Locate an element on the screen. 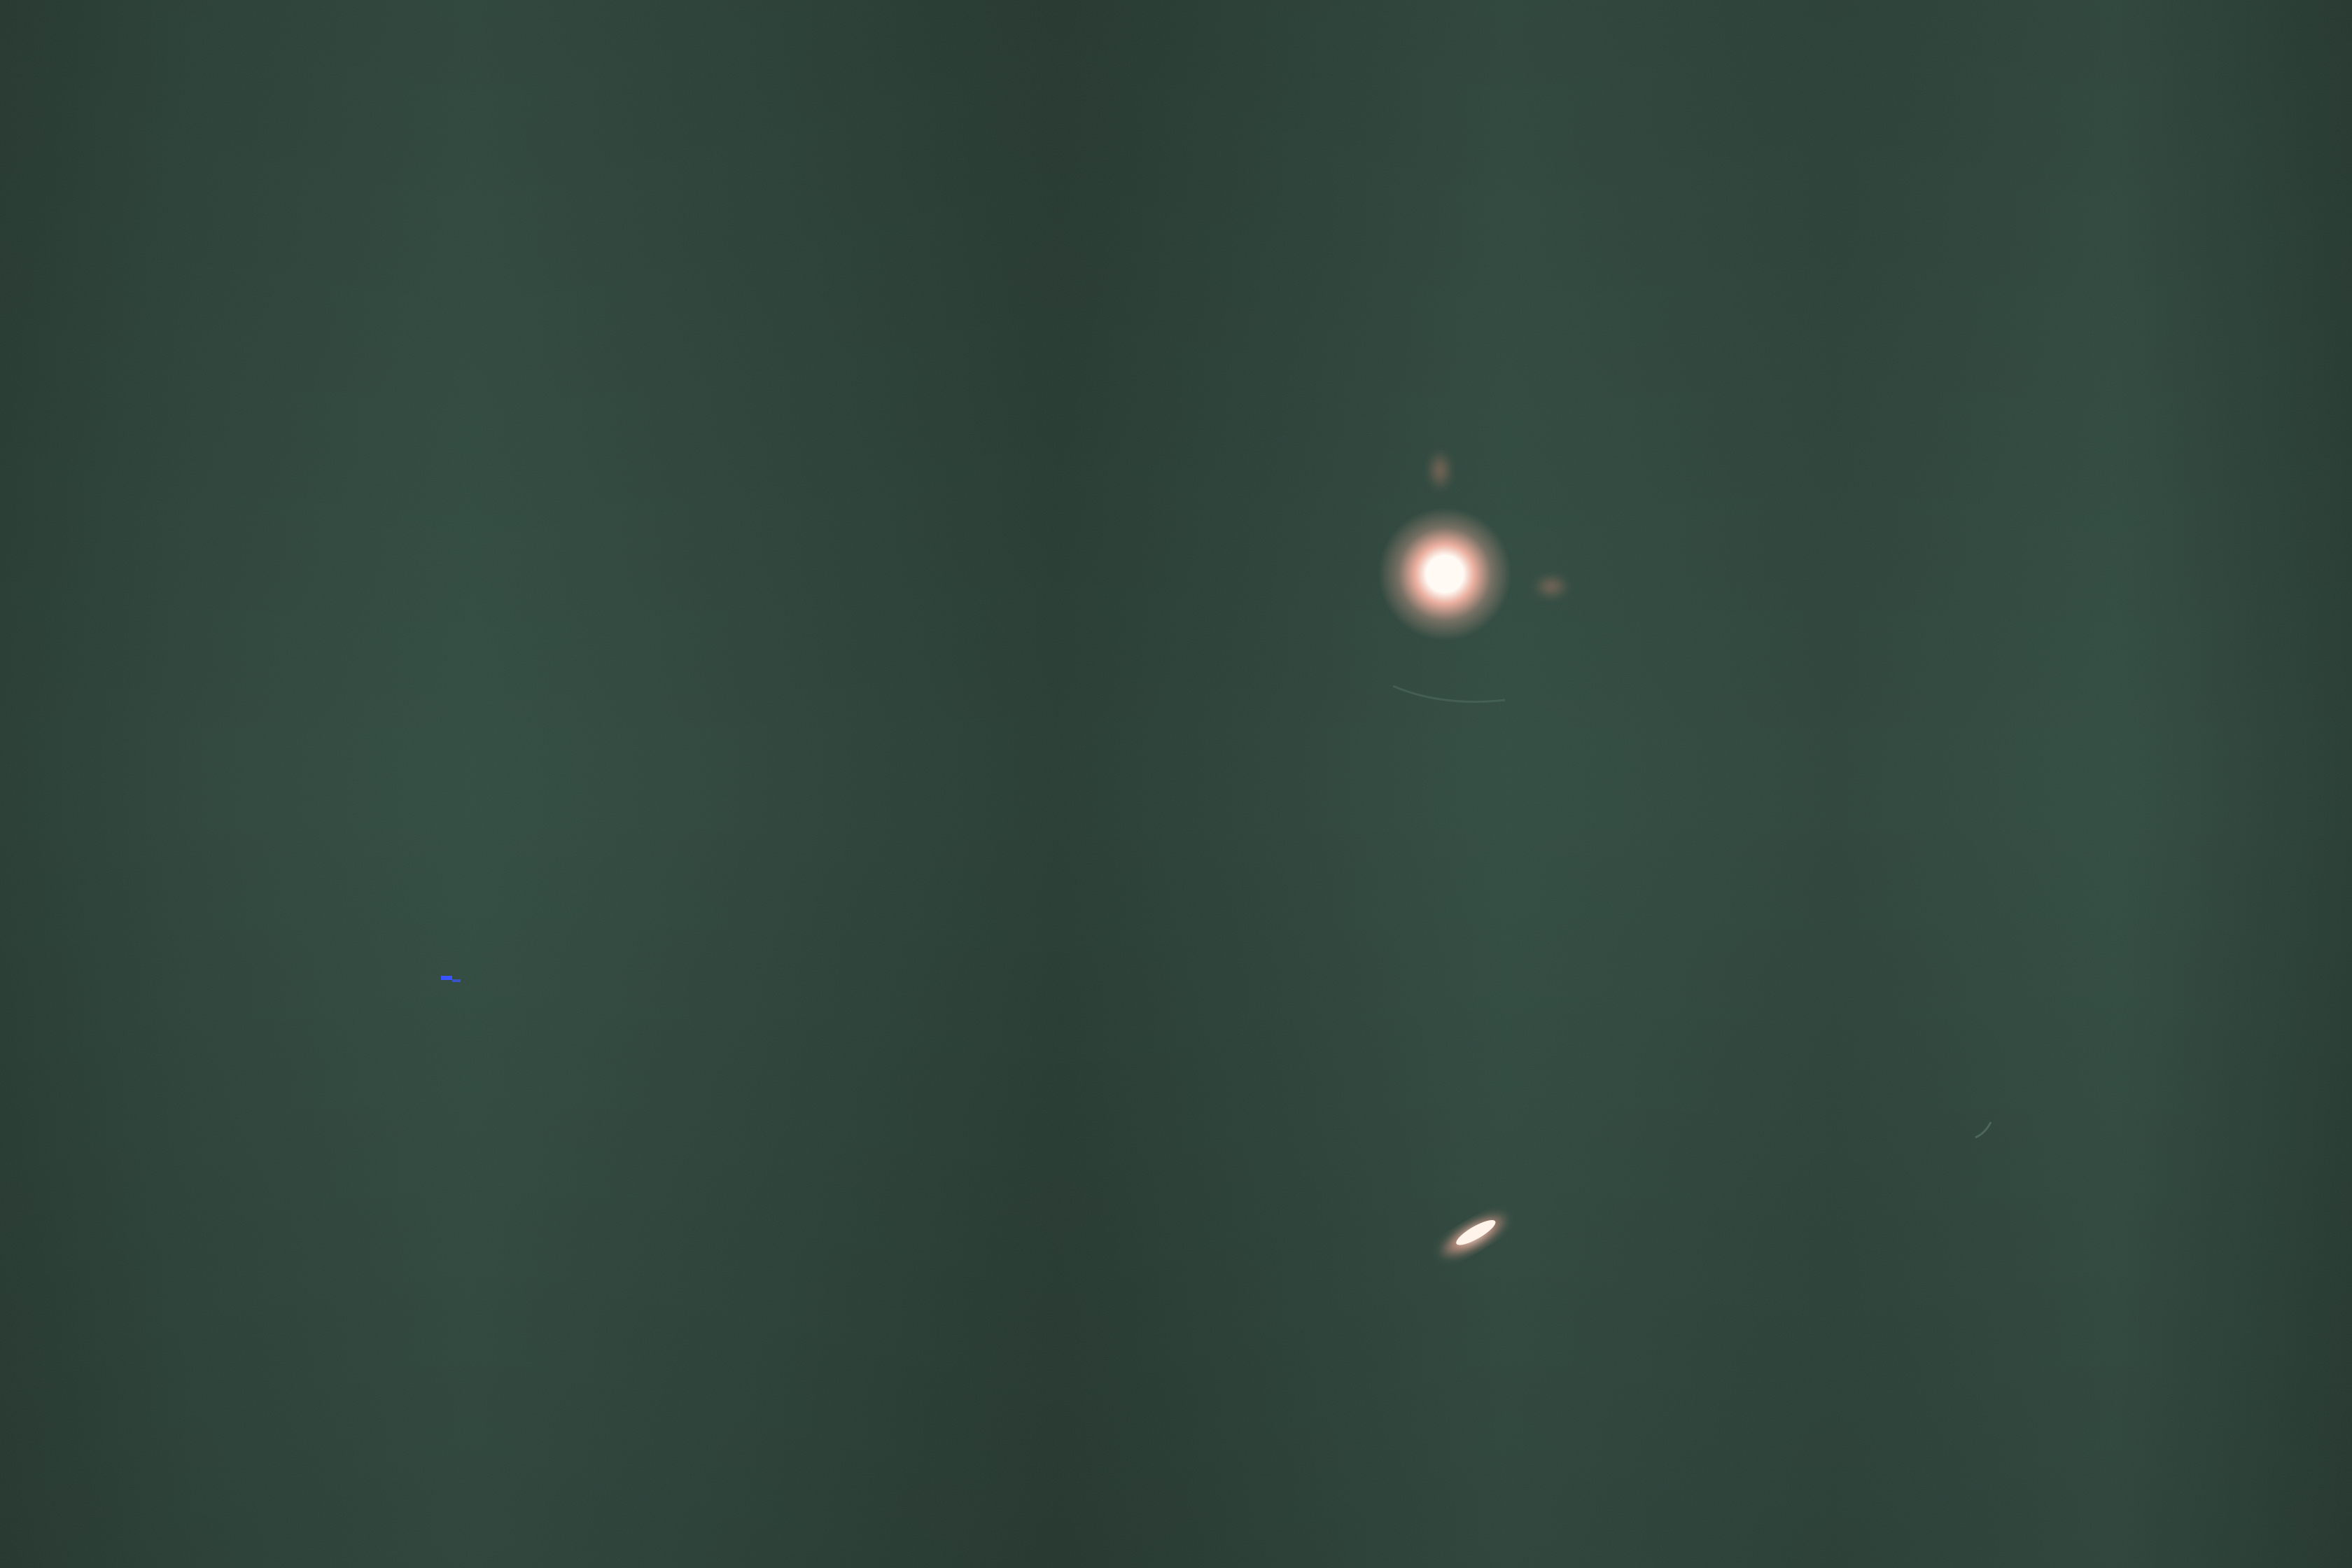 This screenshot has width=2352, height=1568. lens-flare-right is located at coordinates (1551, 586).